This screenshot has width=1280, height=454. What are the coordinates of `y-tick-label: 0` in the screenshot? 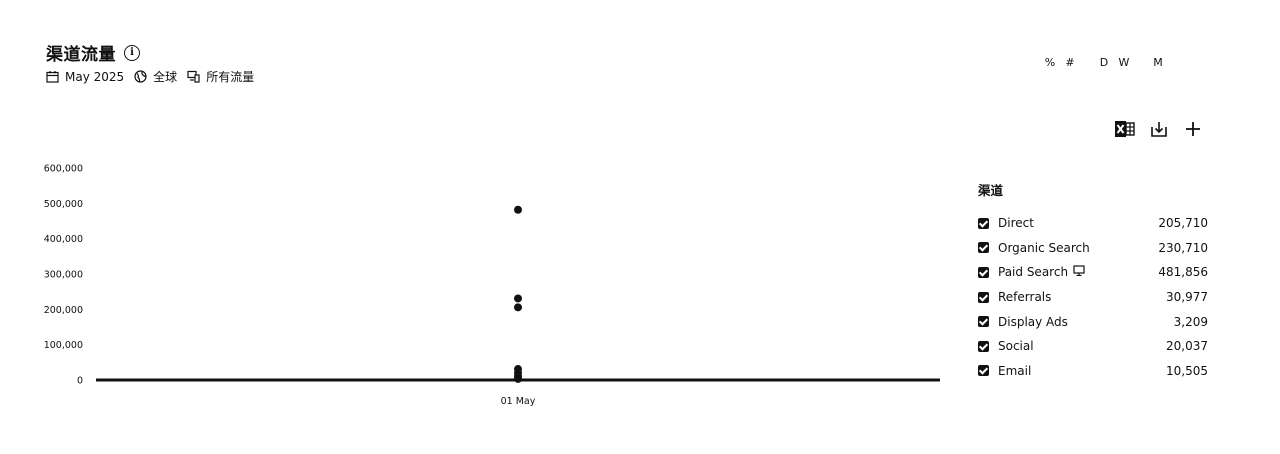 It's located at (80, 381).